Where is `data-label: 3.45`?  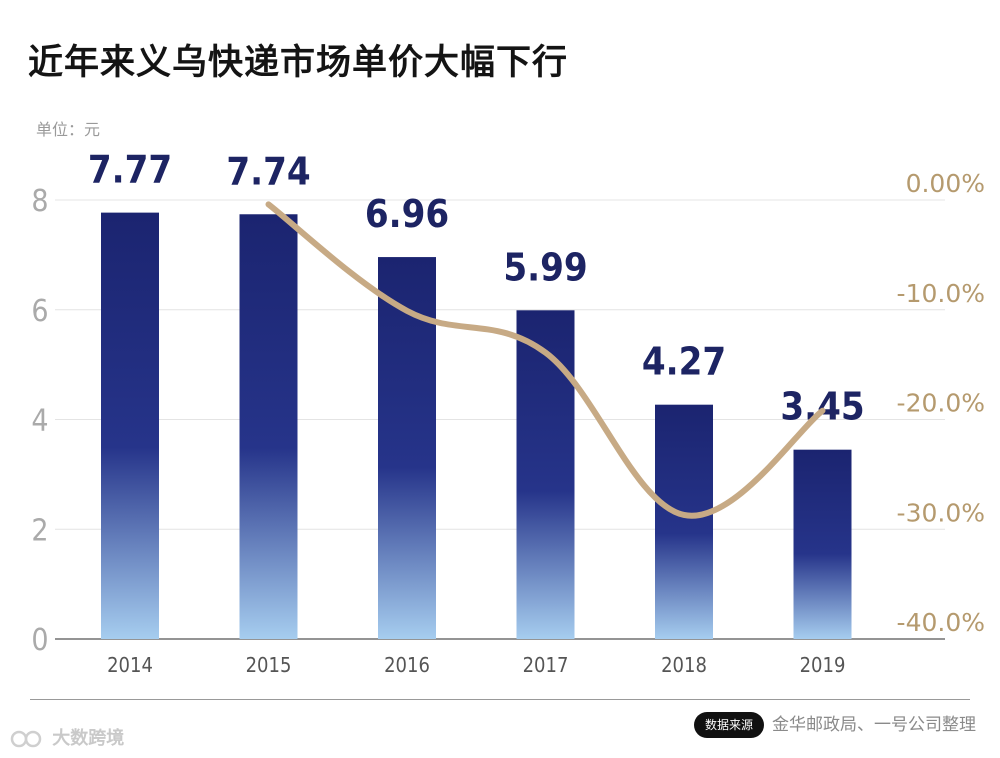 data-label: 3.45 is located at coordinates (822, 407).